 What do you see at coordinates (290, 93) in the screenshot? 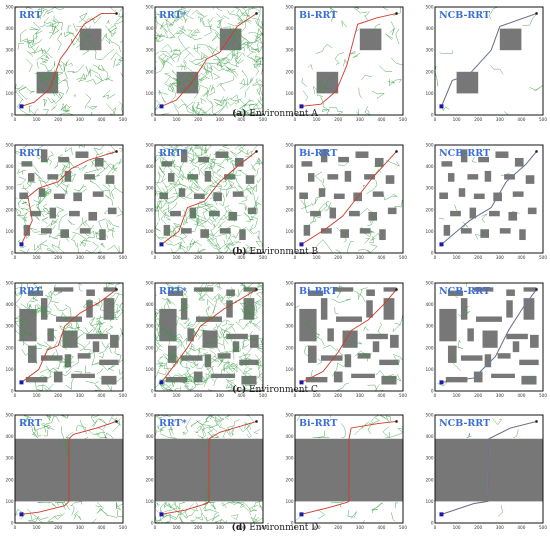
I see `y-tick-label: 100` at bounding box center [290, 93].